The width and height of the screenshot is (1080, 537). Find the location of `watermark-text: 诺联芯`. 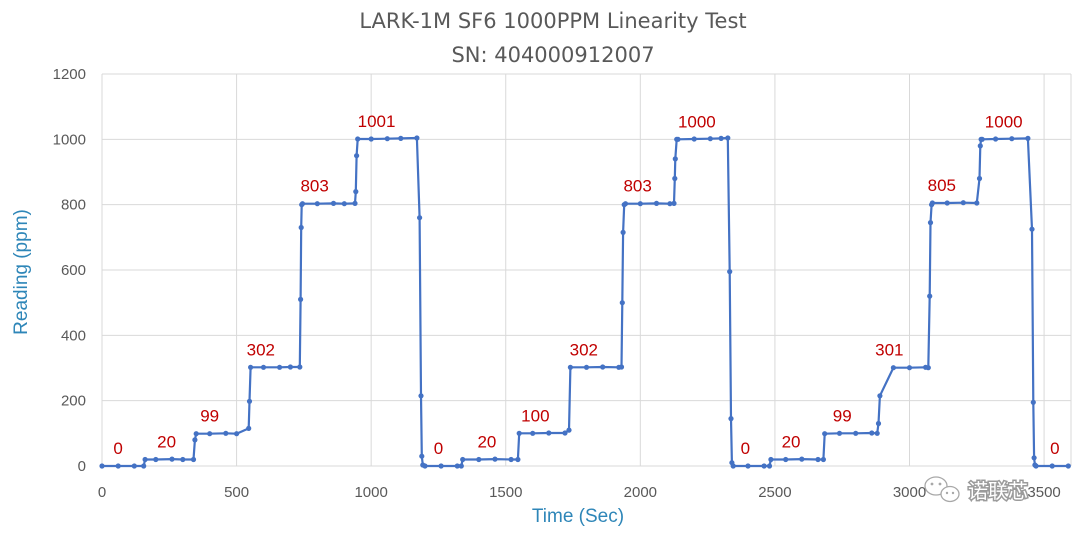

watermark-text: 诺联芯 is located at coordinates (998, 491).